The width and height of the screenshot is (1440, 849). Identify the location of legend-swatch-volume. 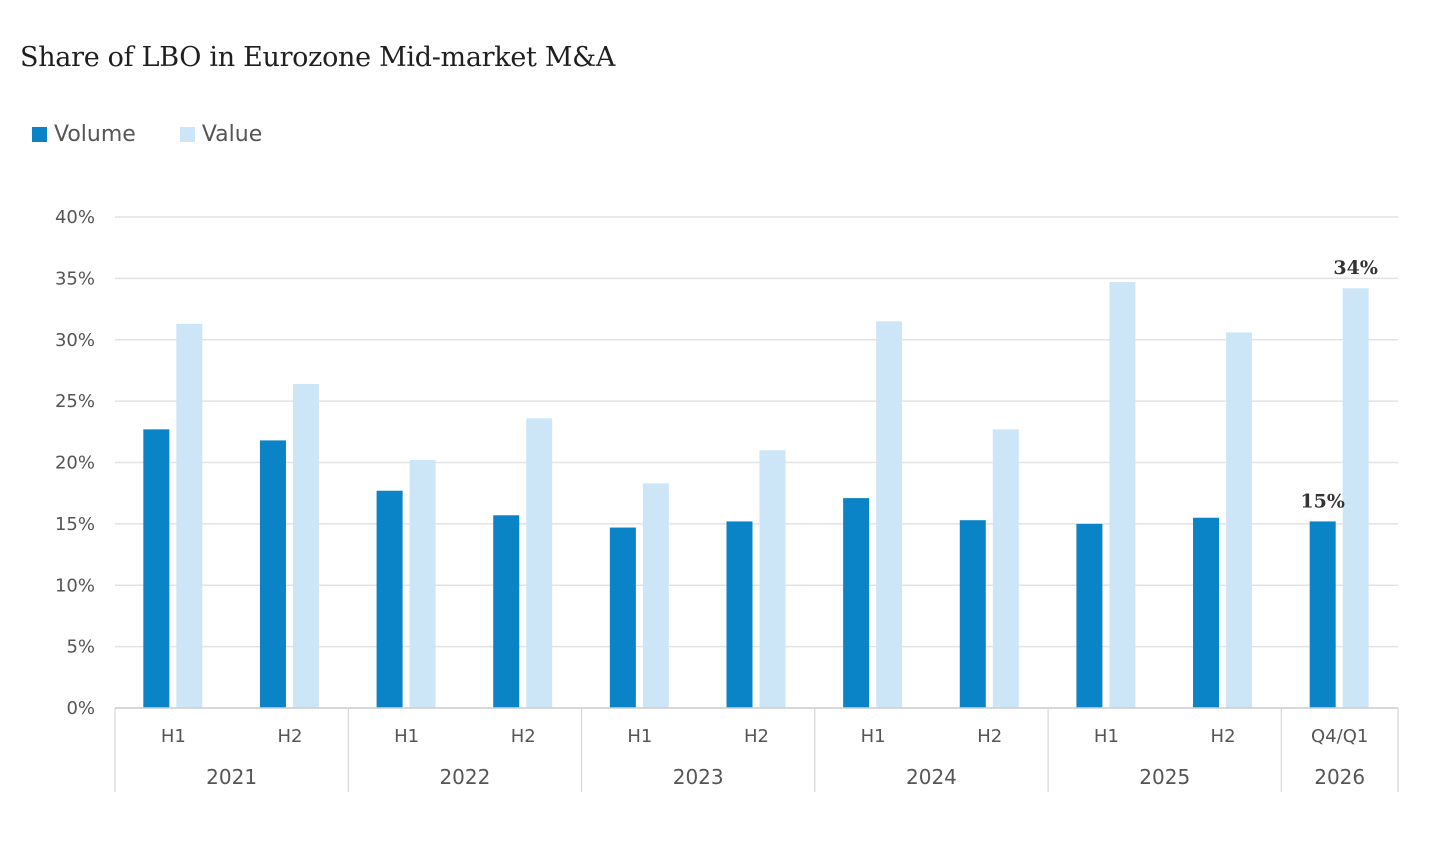
(39, 134).